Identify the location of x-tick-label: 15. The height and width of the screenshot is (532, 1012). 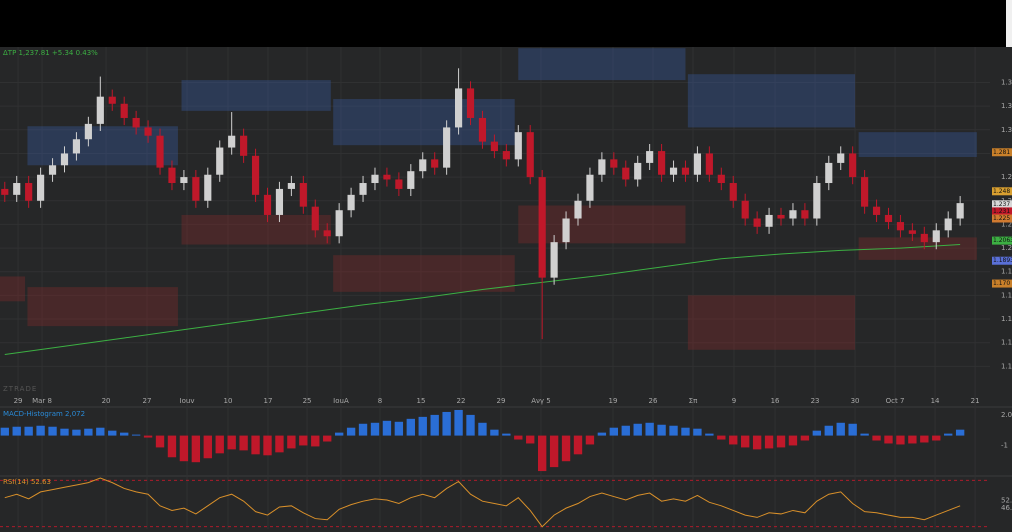
(420, 401).